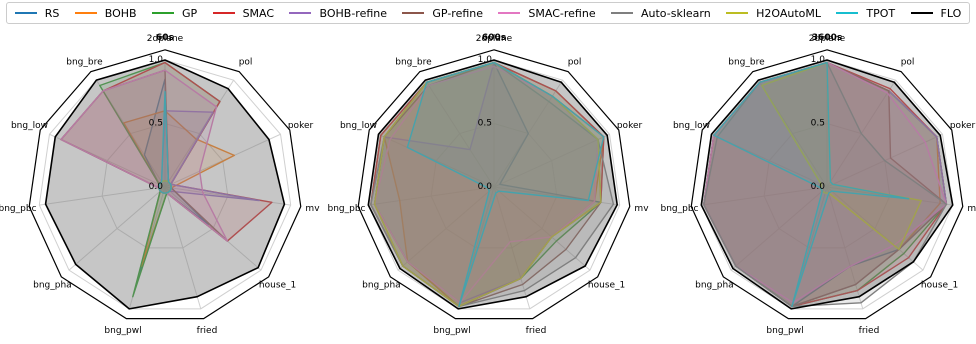 This screenshot has height=344, width=976. I want to click on legend-label: GP, so click(190, 13).